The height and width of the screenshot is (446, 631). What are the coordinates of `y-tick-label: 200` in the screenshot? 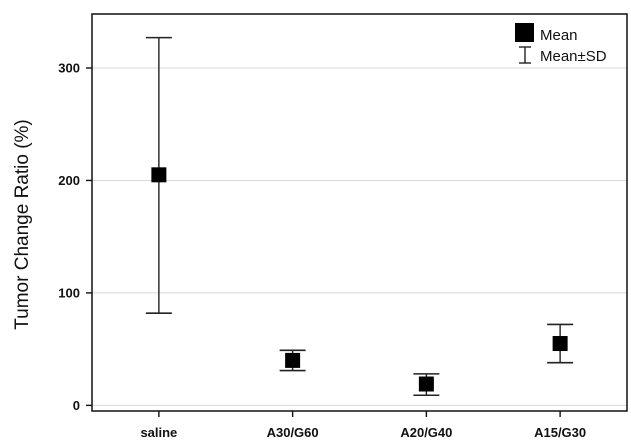 It's located at (69, 180).